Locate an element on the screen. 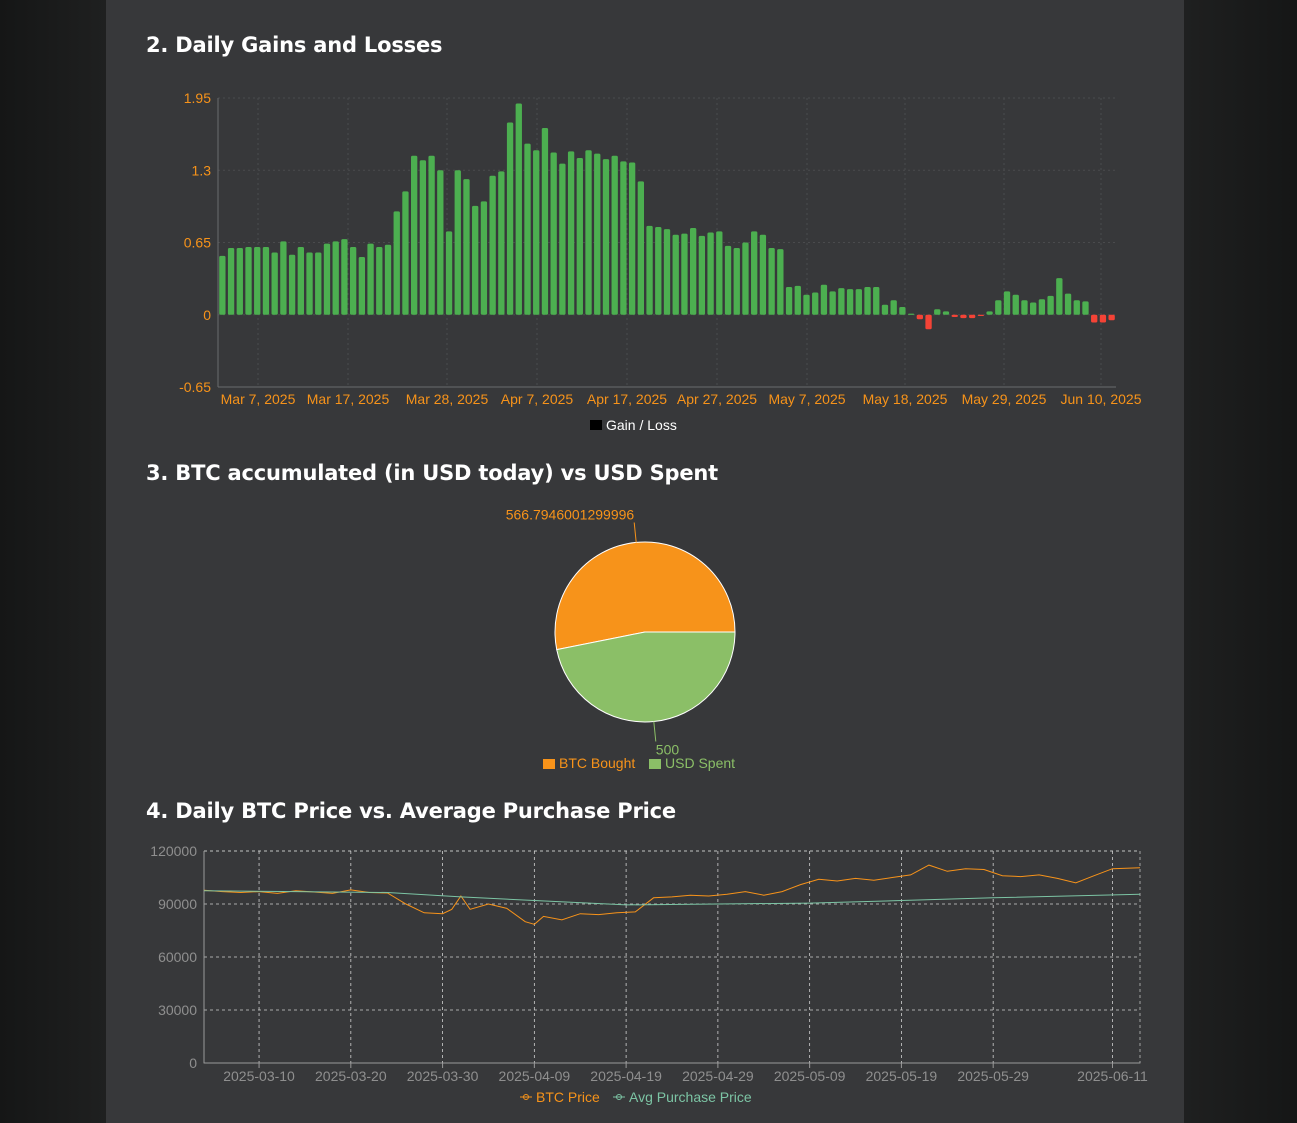 The image size is (1297, 1123). x-tick-label: Mar 7, 2025 is located at coordinates (258, 399).